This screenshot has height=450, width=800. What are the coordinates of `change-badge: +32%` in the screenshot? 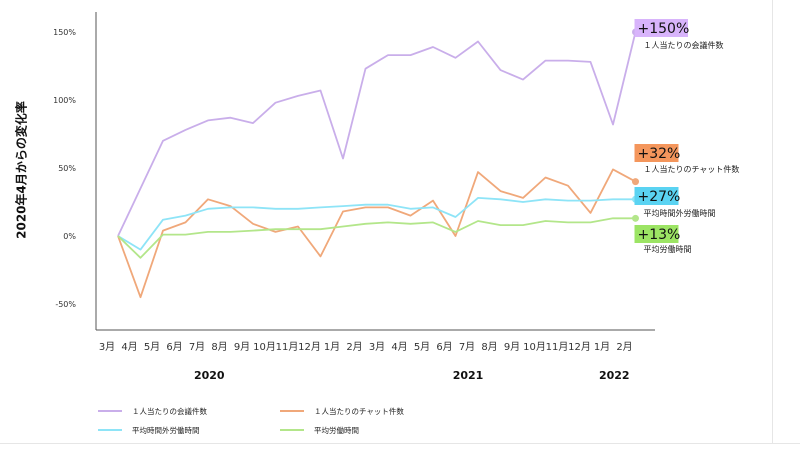 It's located at (659, 154).